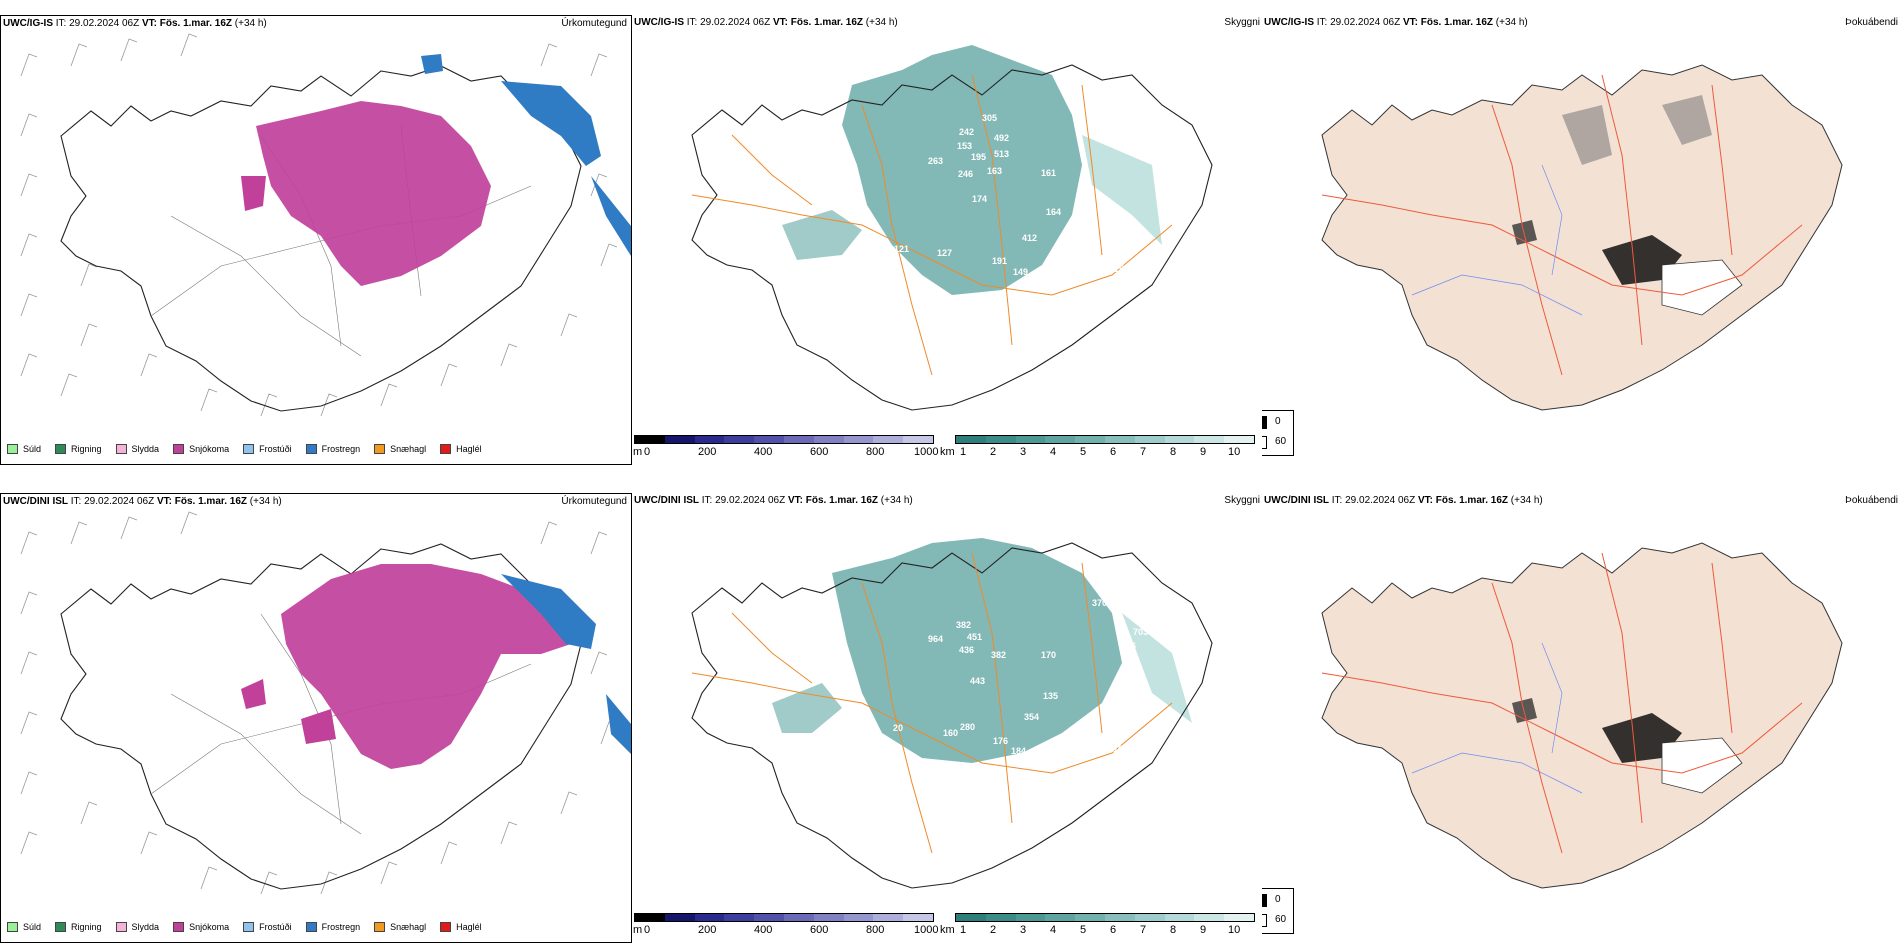 The width and height of the screenshot is (1900, 950). What do you see at coordinates (32, 449) in the screenshot?
I see `legend-label: Súld` at bounding box center [32, 449].